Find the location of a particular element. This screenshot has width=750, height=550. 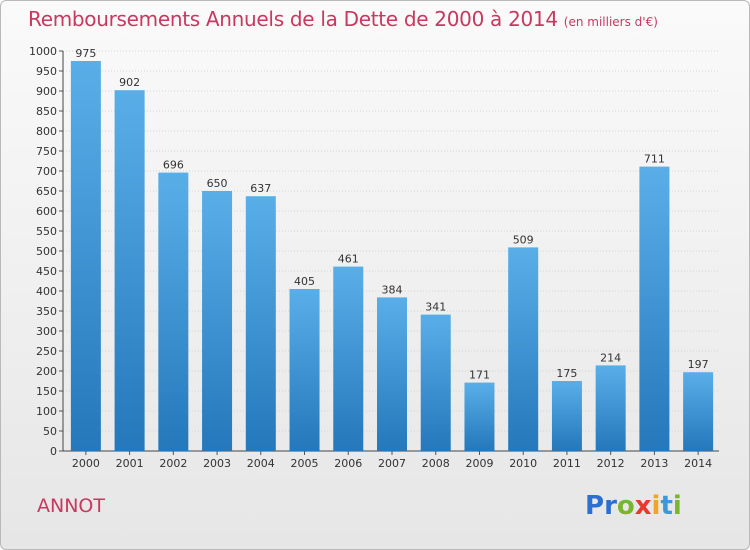

y-tick-label: 150 is located at coordinates (46, 391).